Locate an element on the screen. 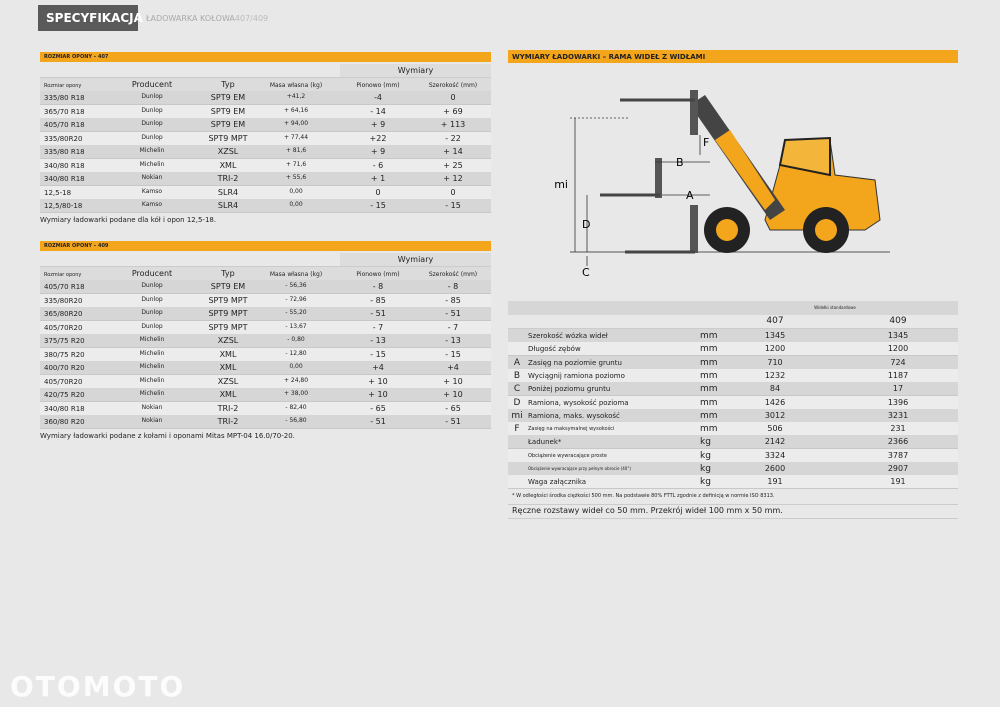  column-header: Rozmiar opony is located at coordinates (63, 86).